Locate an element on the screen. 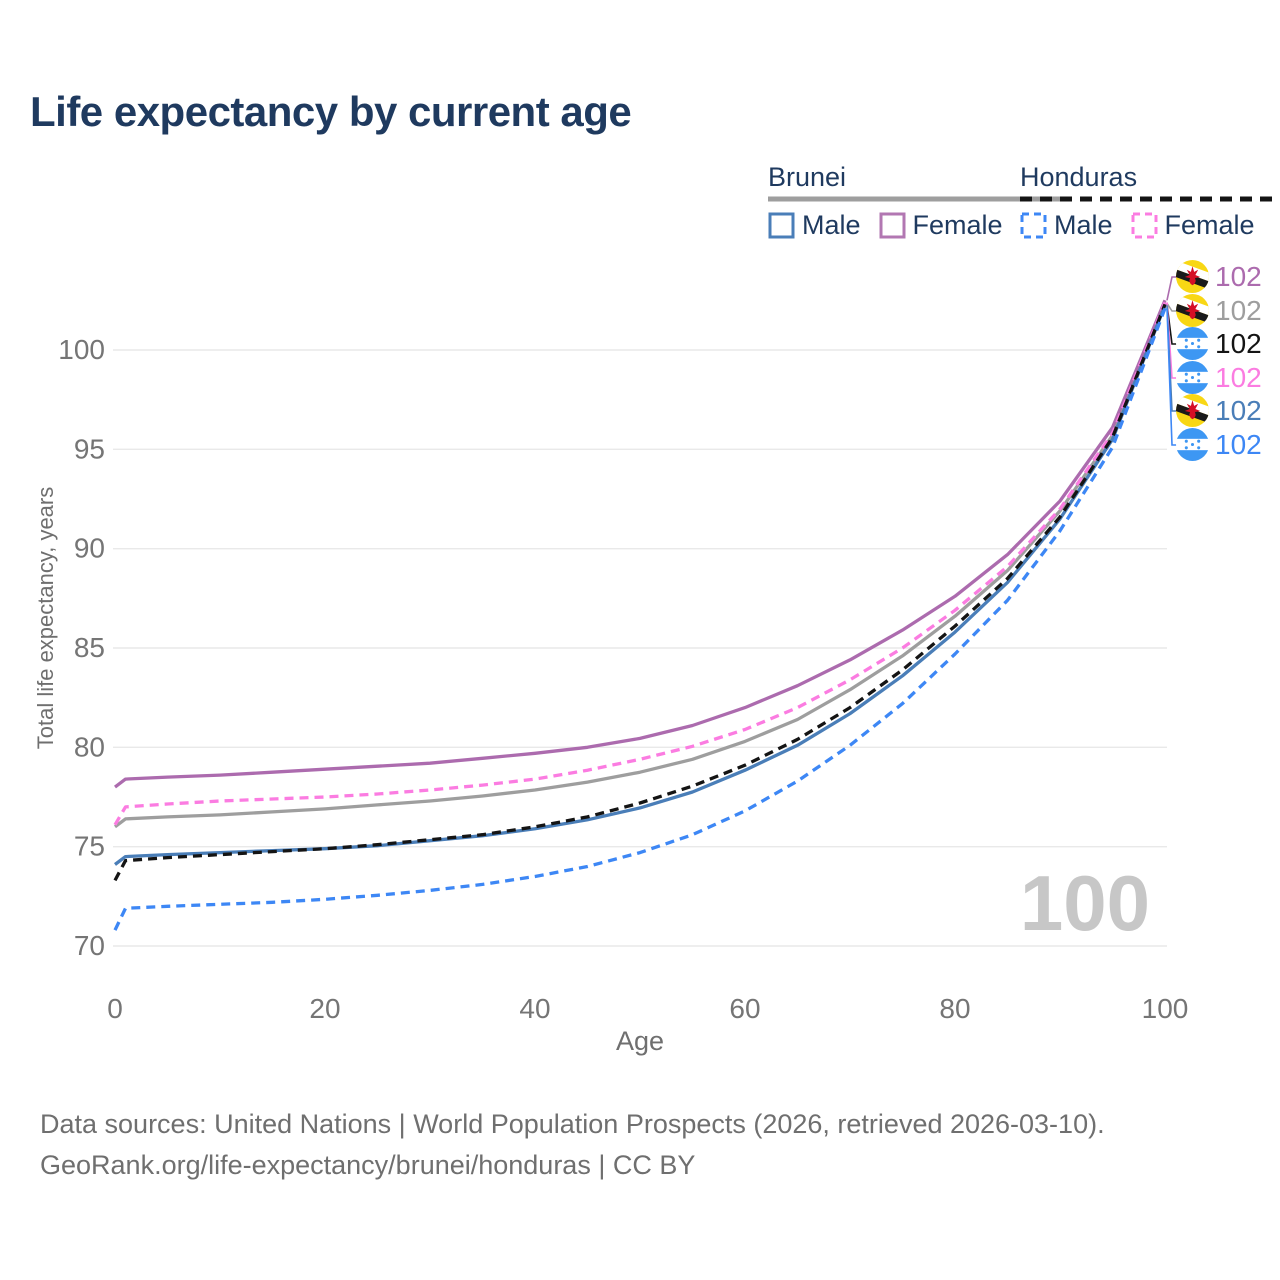  end-label-brunei-female: 102 is located at coordinates (1219, 276).